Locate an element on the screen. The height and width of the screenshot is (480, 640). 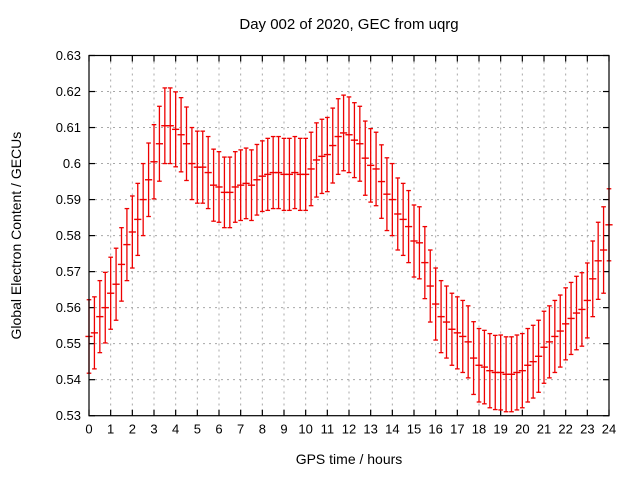
x-tick-label: 22 is located at coordinates (565, 429).